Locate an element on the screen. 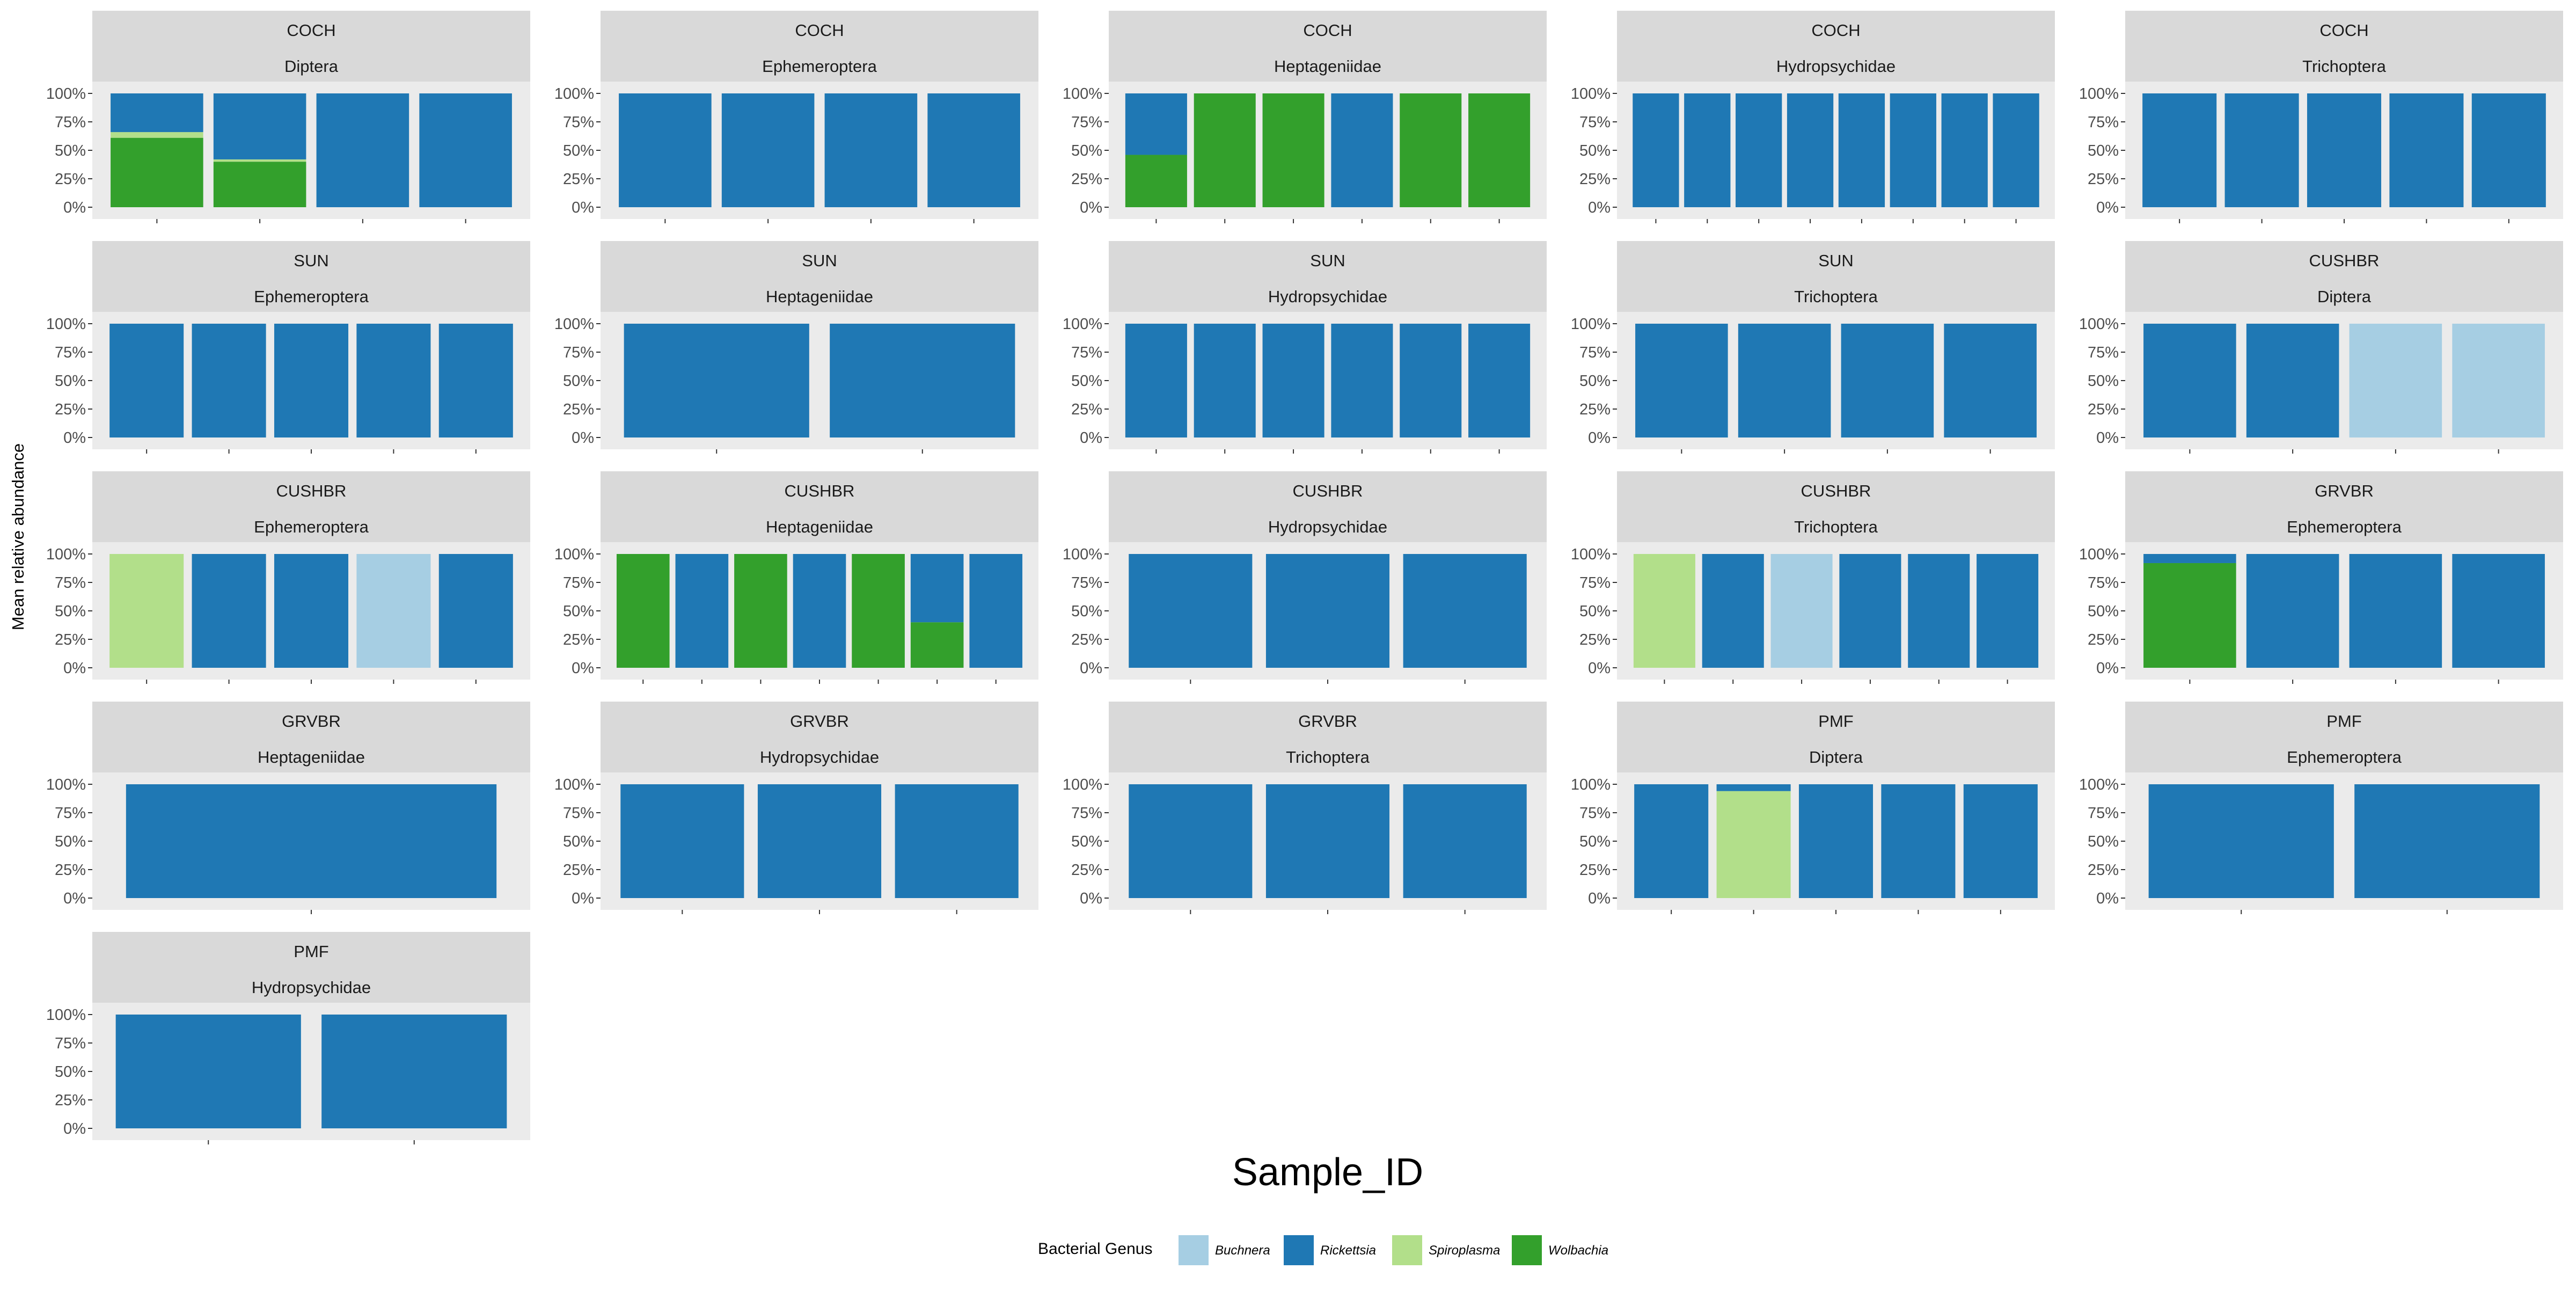  facet-strip-taxon: Diptera is located at coordinates (1836, 757).